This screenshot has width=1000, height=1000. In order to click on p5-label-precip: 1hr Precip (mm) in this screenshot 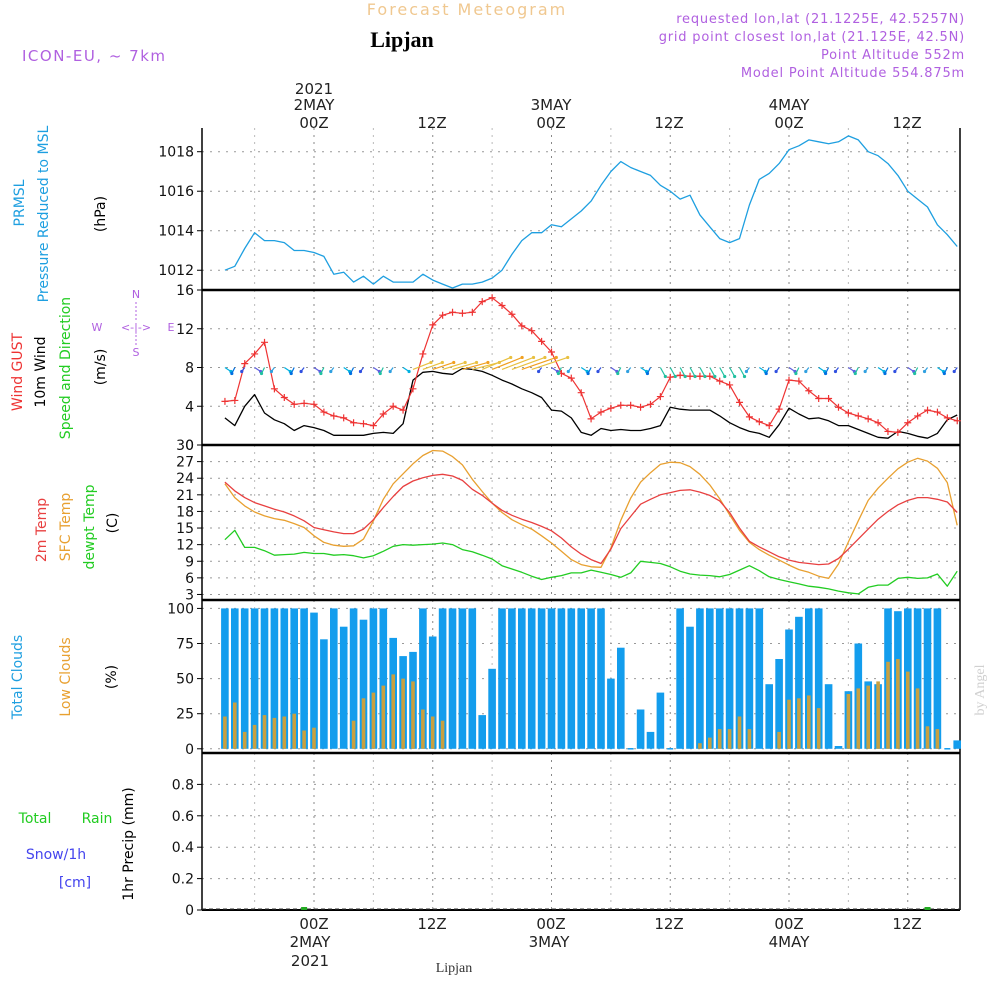, I will do `click(129, 843)`.